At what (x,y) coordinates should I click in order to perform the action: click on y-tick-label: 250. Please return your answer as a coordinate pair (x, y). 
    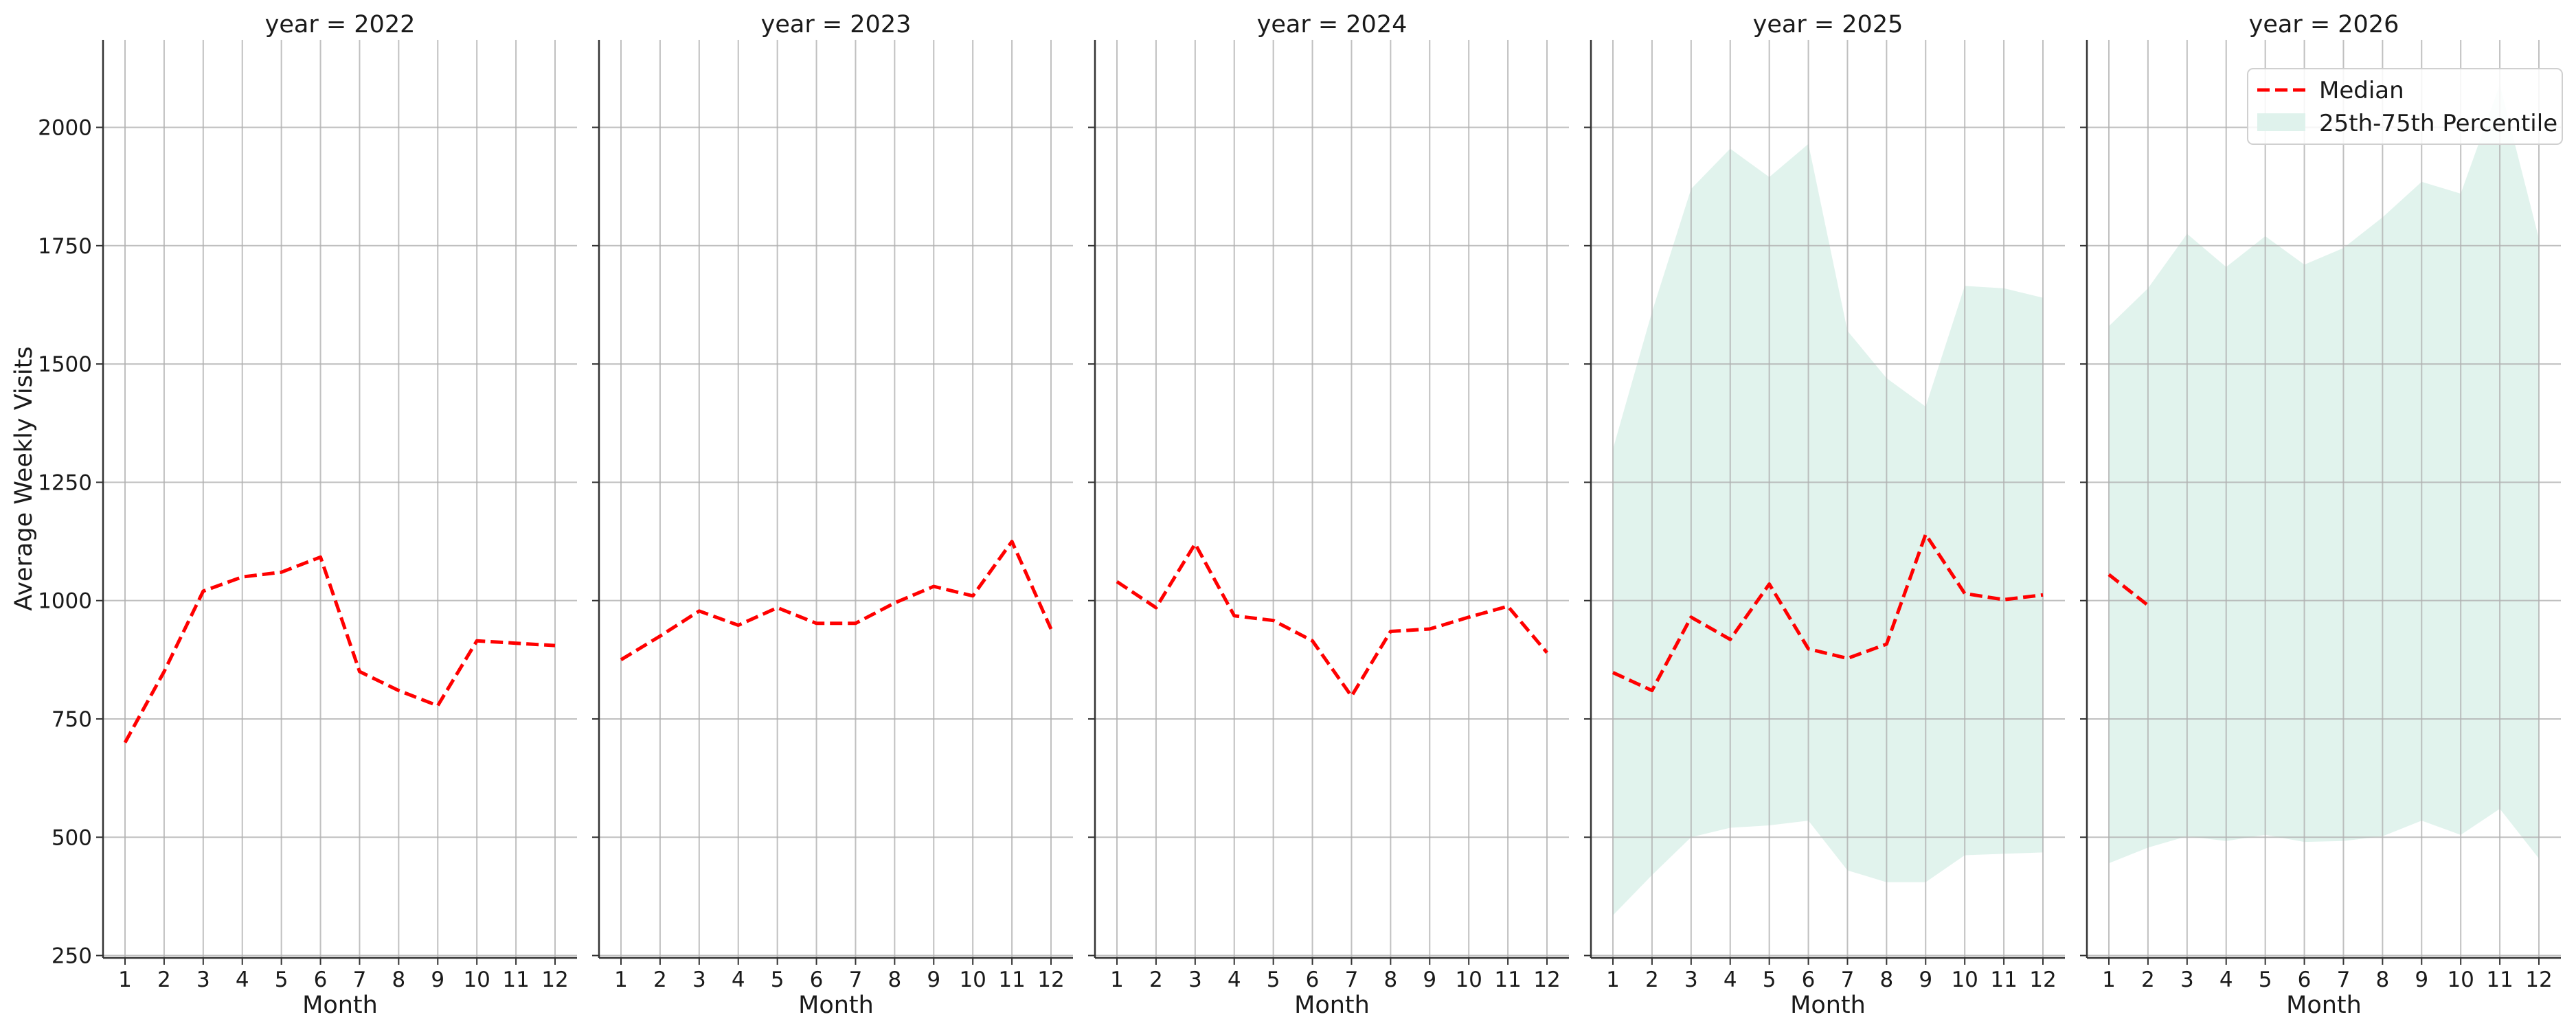
    Looking at the image, I should click on (72, 956).